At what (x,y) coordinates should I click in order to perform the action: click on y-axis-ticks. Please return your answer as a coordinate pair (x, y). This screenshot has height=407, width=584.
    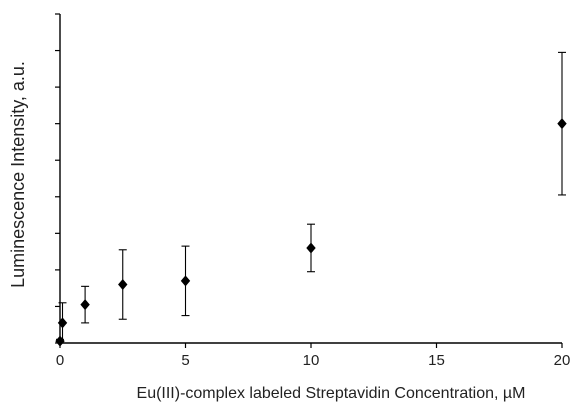
    Looking at the image, I should click on (57, 178).